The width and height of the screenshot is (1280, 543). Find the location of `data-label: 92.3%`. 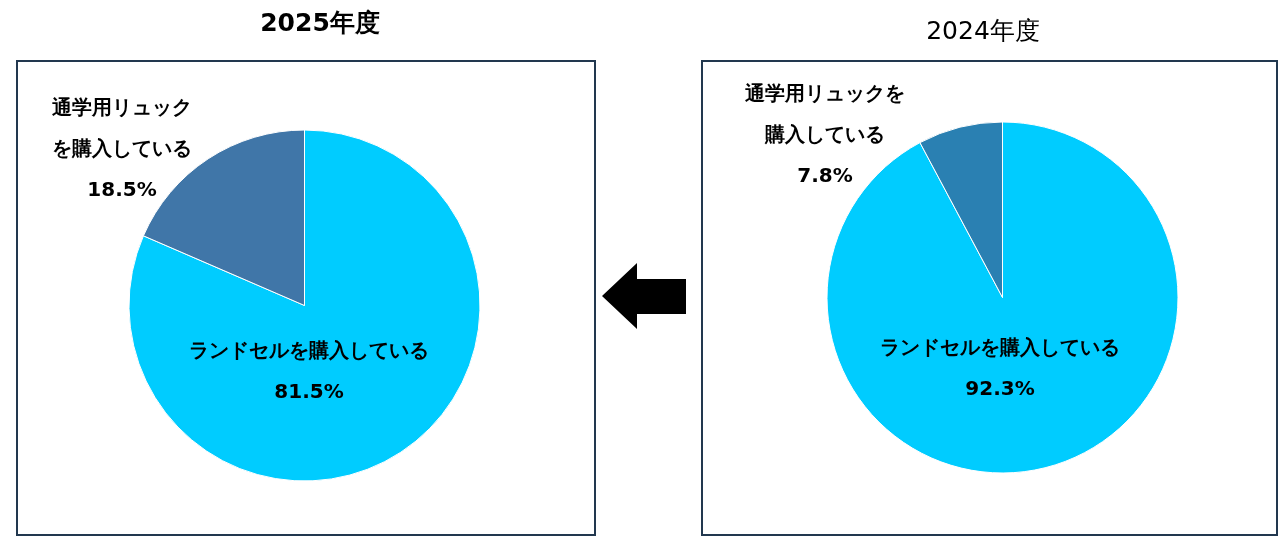

data-label: 92.3% is located at coordinates (1000, 388).